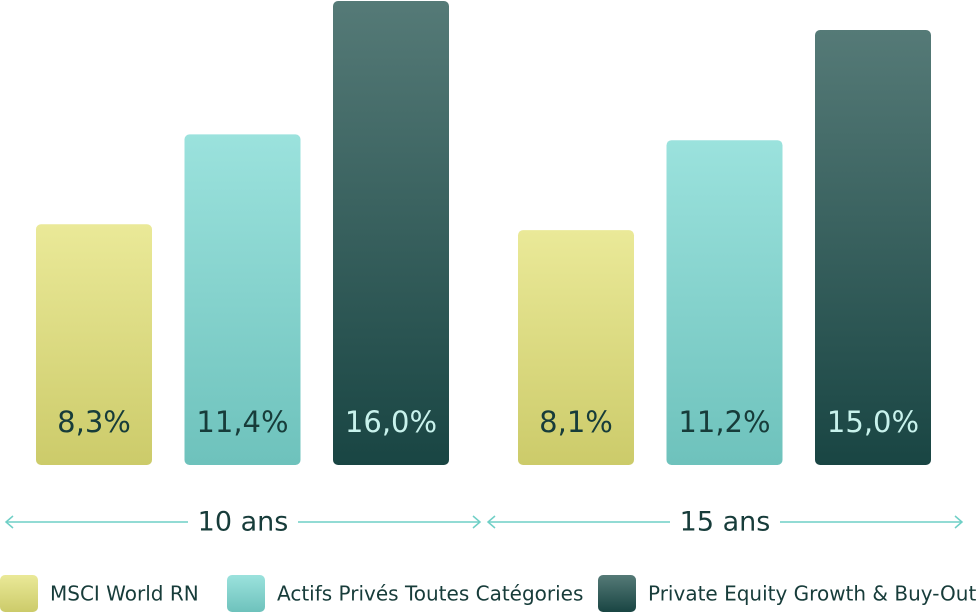  Describe the element at coordinates (430, 594) in the screenshot. I see `legend-label: Actifs Privés Toutes Catégories` at that location.